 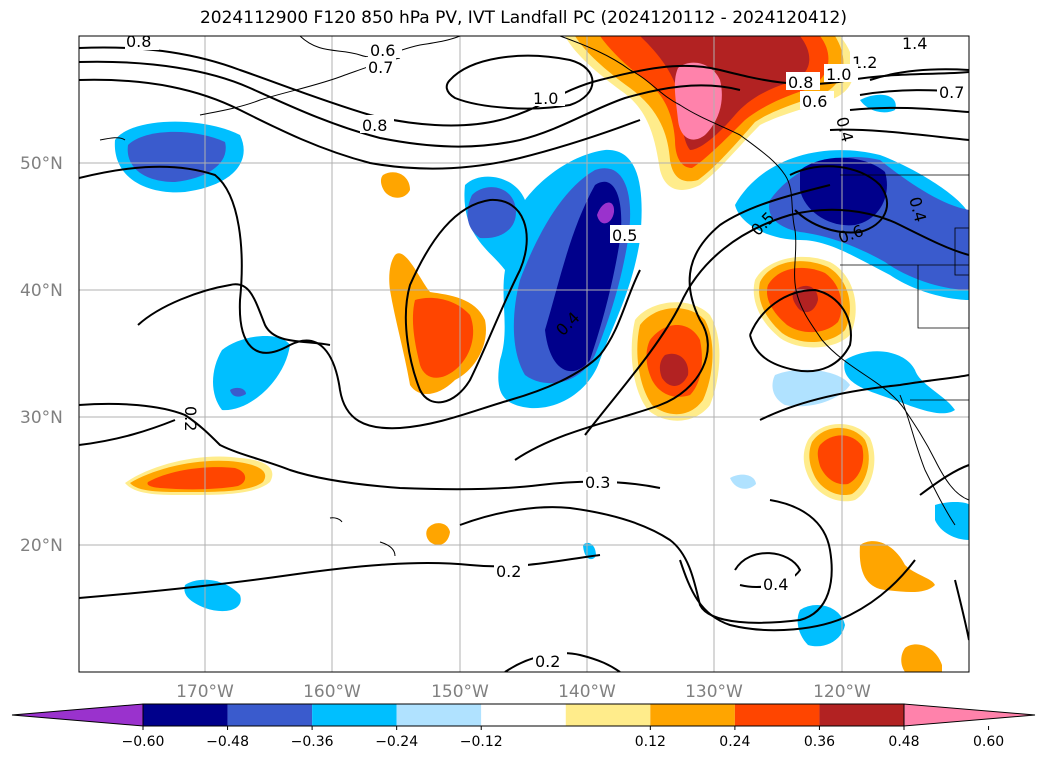 I want to click on colorbar-frame, so click(x=523, y=715).